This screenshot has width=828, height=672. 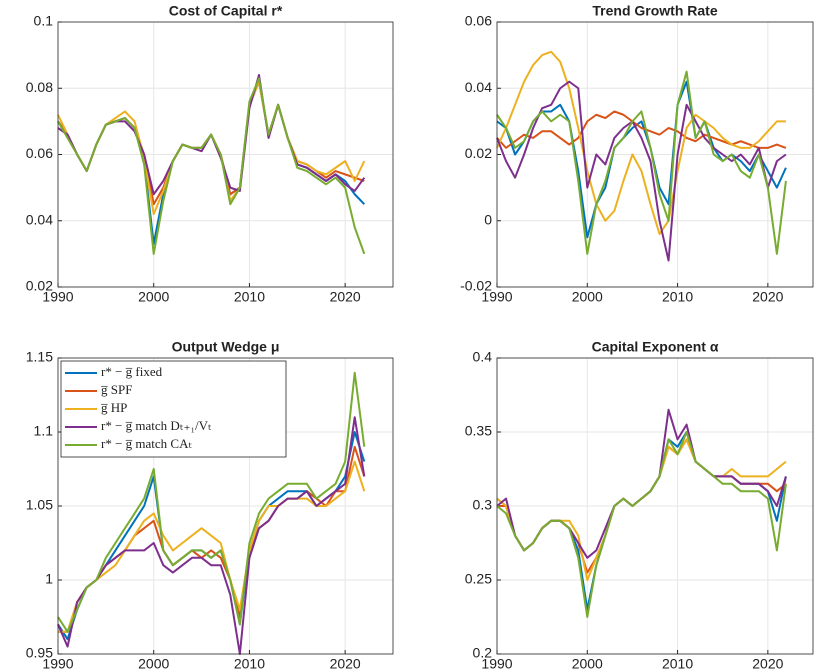 What do you see at coordinates (478, 579) in the screenshot?
I see `y-tick-label: 0.25` at bounding box center [478, 579].